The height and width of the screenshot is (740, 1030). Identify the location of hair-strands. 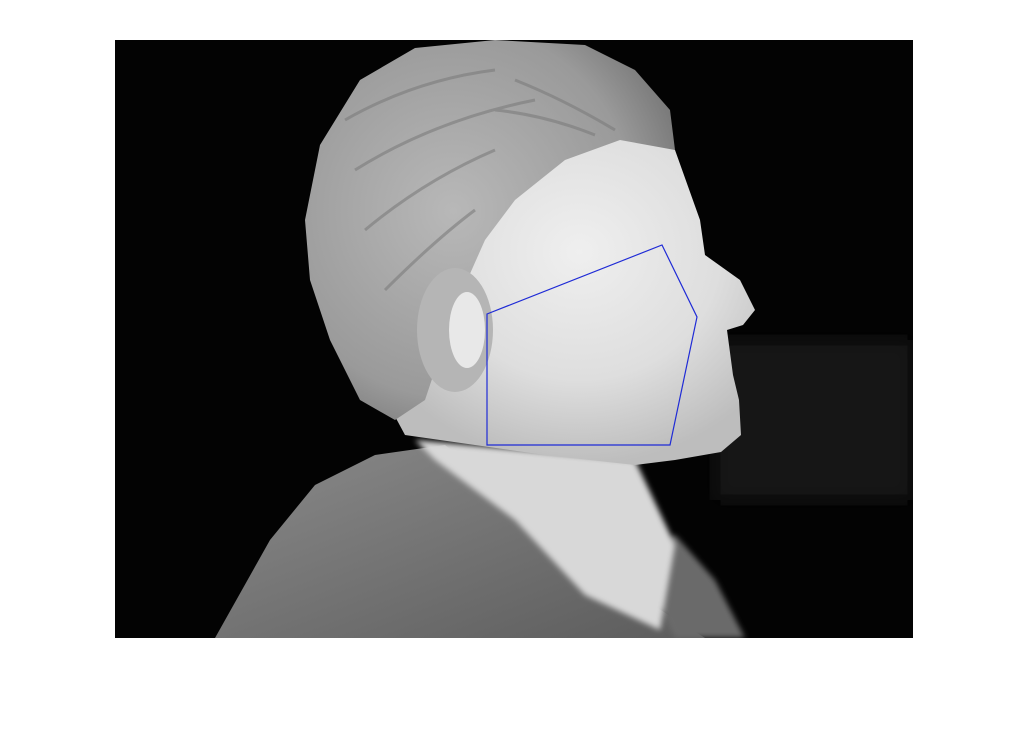
(480, 180).